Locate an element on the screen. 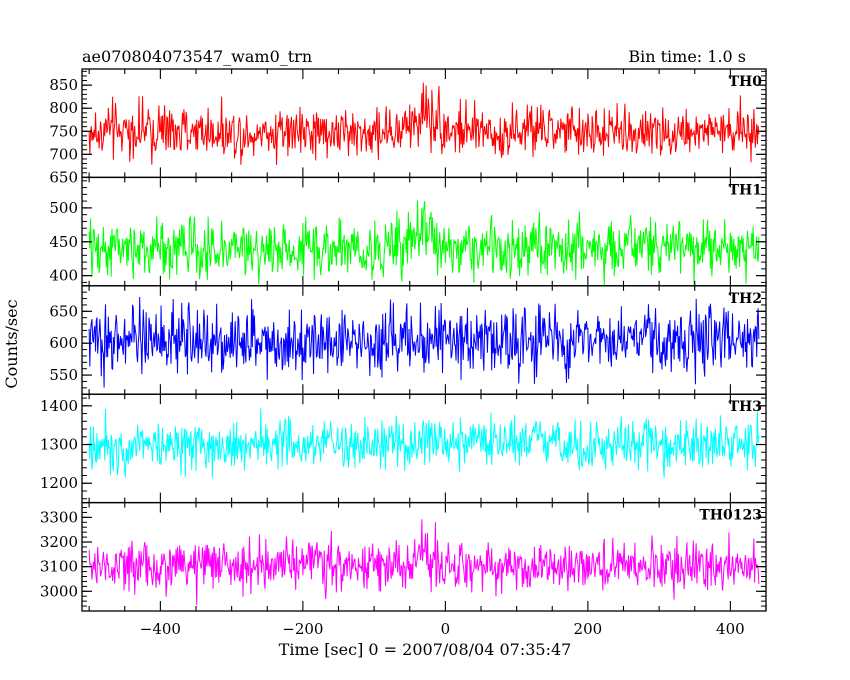 The image size is (850, 680). series-line-th2 is located at coordinates (424, 342).